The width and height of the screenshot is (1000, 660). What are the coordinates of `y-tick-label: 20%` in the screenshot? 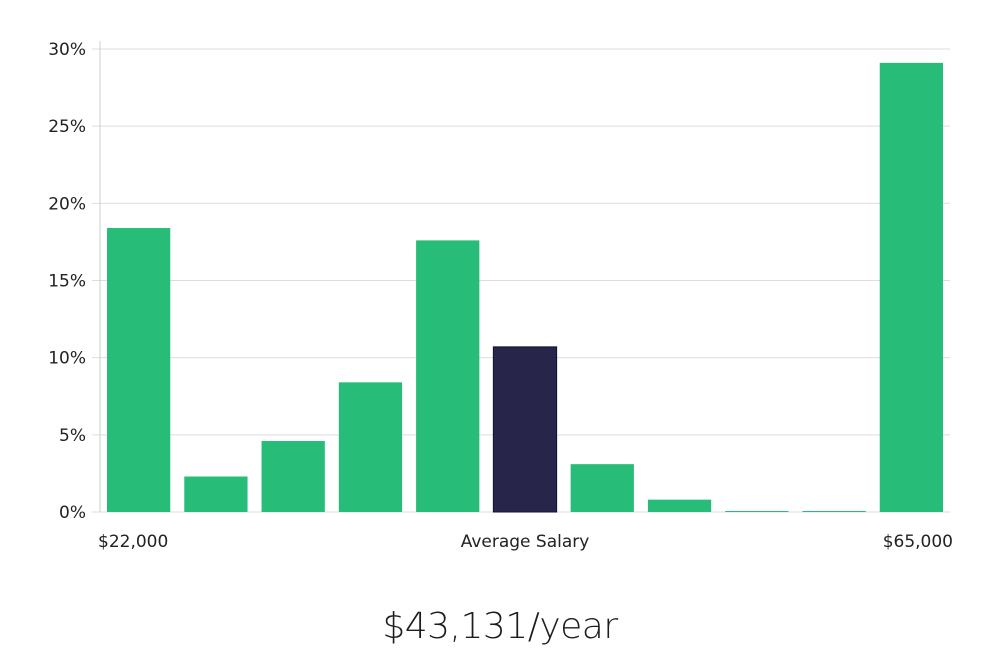 It's located at (67, 204).